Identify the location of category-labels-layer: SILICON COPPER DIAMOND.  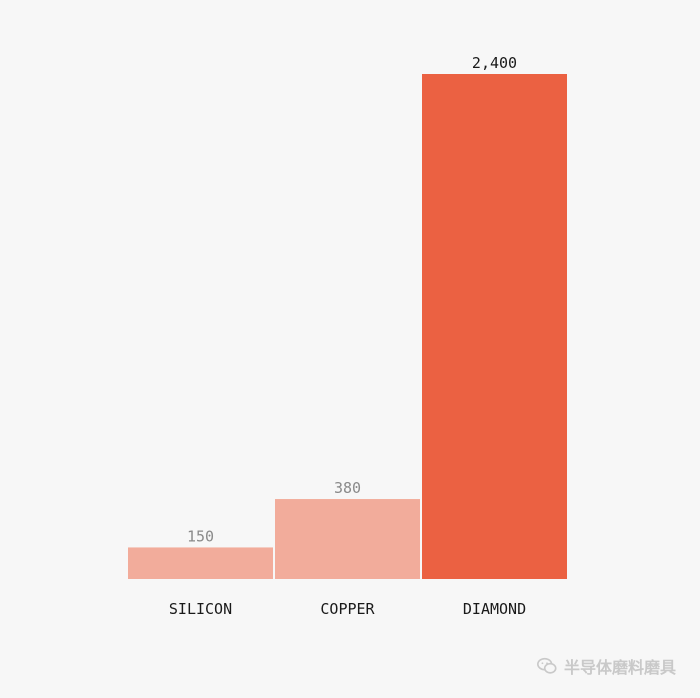
(347, 609).